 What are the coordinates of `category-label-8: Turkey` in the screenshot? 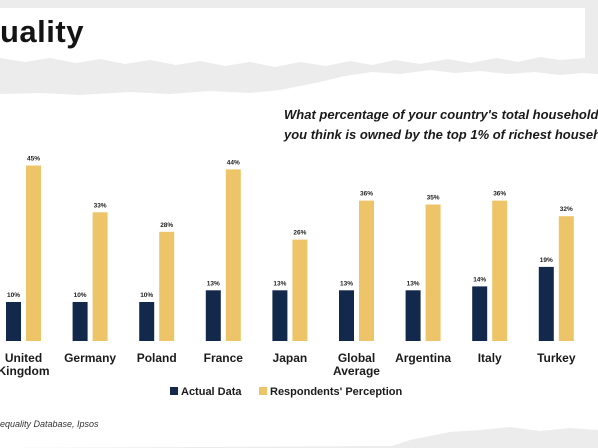 It's located at (556, 358).